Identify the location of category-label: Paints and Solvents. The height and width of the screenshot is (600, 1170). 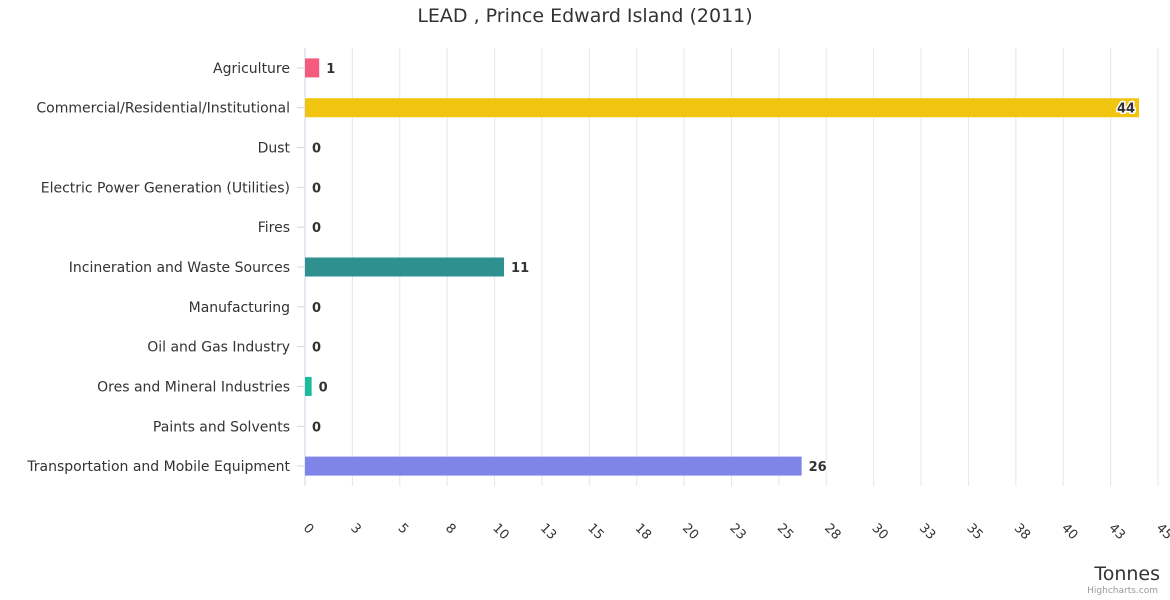
(221, 427).